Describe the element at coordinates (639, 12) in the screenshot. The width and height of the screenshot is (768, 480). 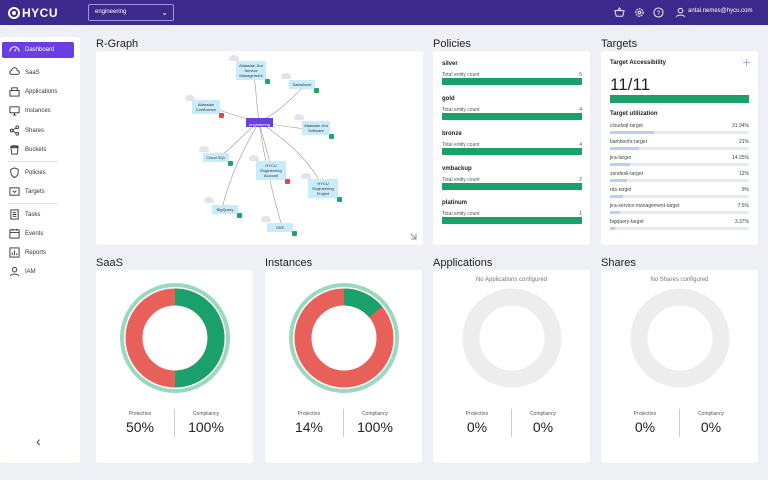
I see `settings-icon` at that location.